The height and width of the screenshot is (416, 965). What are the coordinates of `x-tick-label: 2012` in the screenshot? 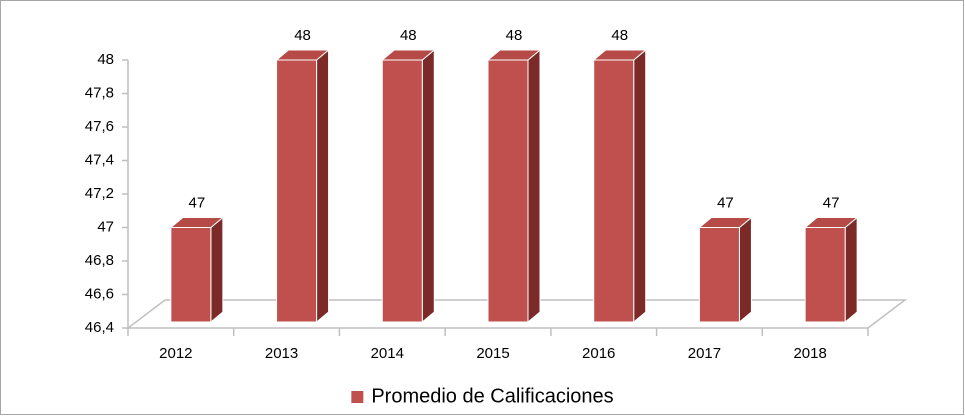 It's located at (175, 353).